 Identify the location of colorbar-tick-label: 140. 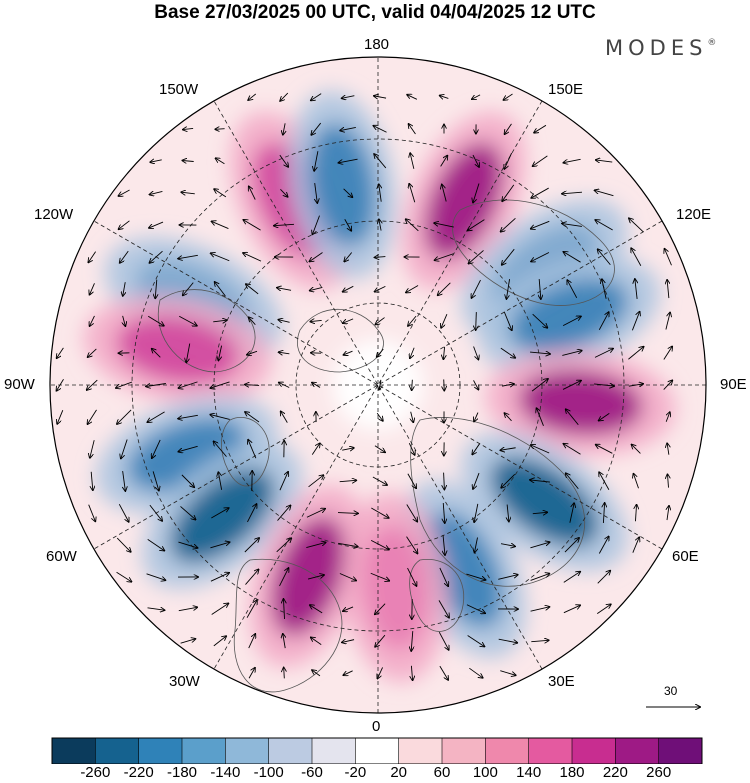
(529, 772).